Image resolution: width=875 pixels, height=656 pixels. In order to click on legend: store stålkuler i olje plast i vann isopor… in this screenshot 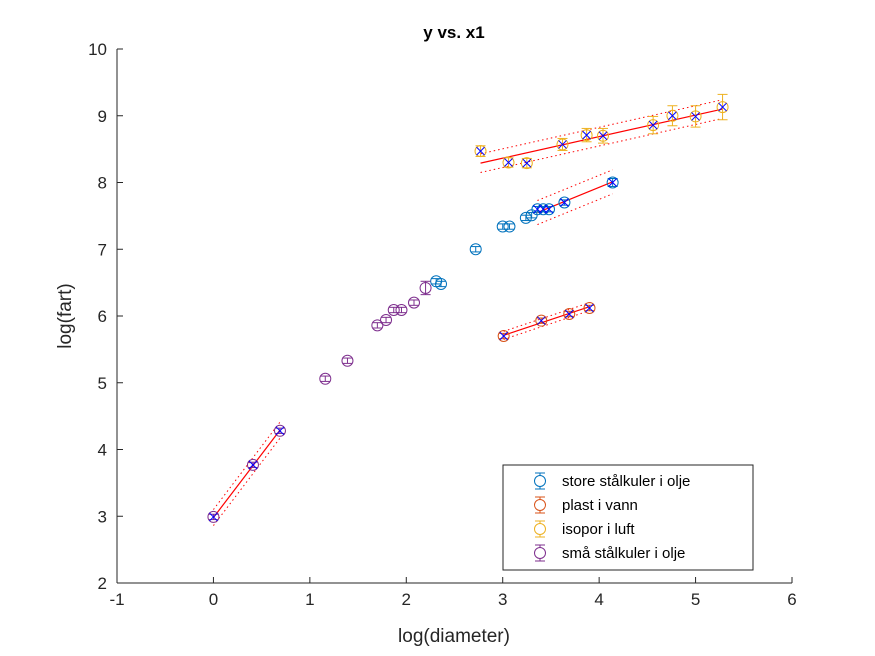, I will do `click(628, 517)`.